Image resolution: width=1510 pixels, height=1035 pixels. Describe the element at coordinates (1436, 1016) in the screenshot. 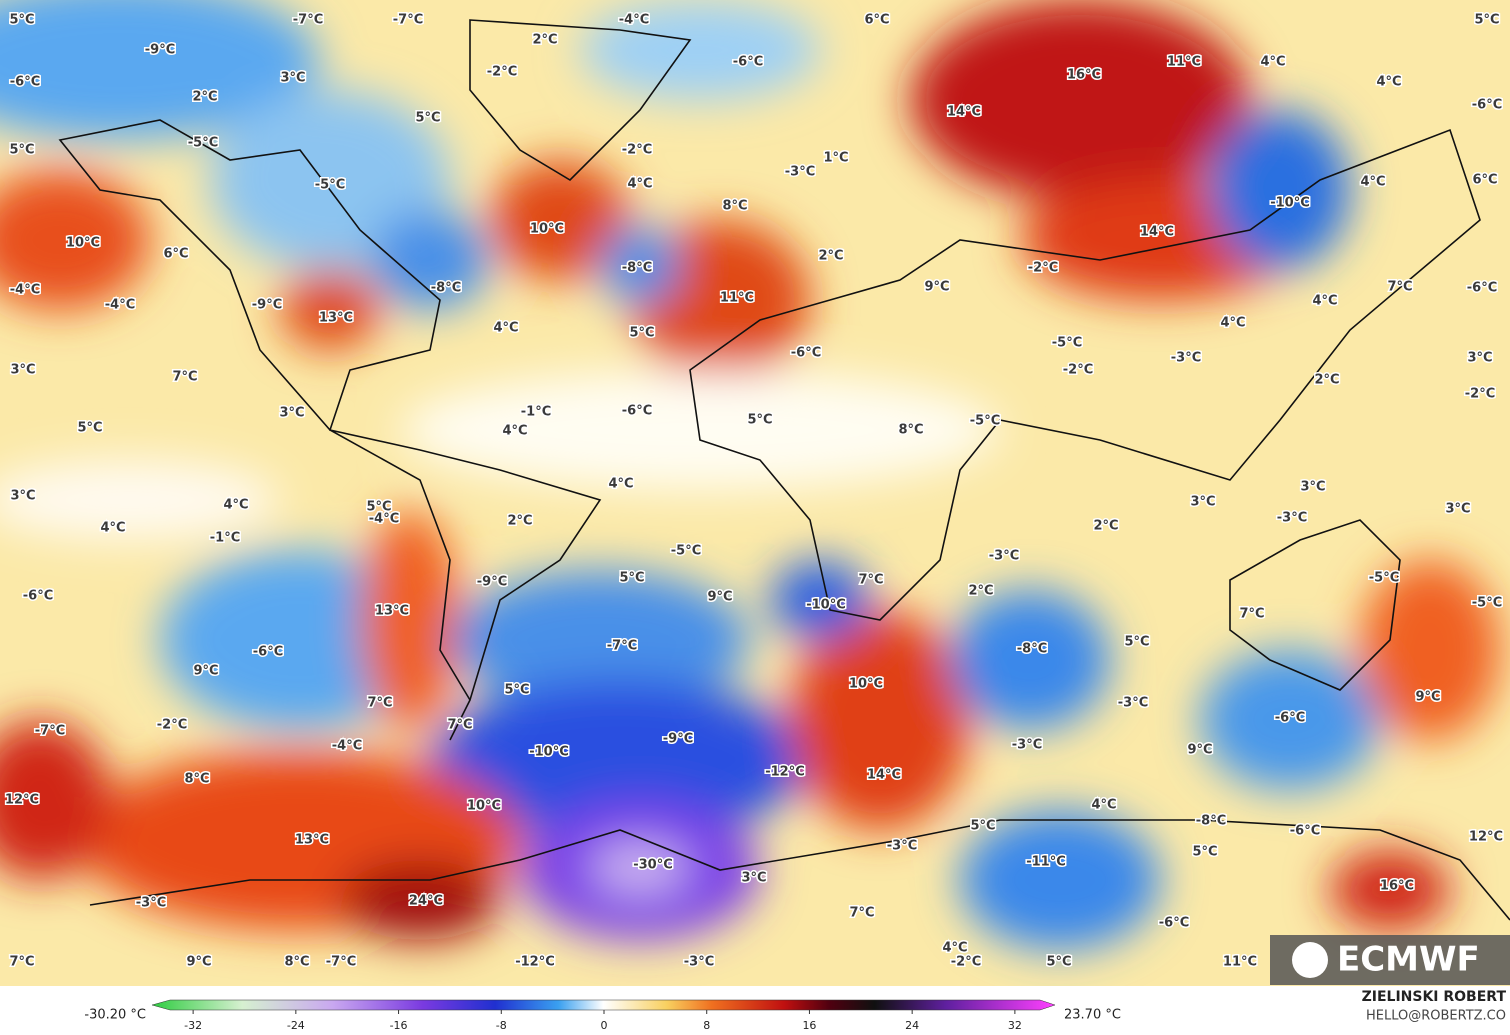

I see `credit-email: HELLO@ROBERTZ.CO` at that location.